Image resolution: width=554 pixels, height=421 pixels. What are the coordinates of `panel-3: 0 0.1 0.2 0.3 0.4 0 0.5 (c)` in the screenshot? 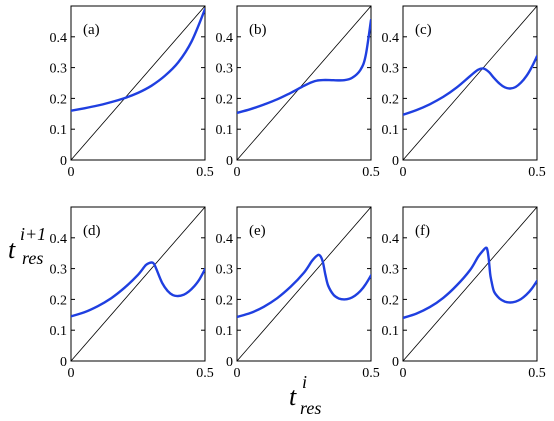 It's located at (464, 92).